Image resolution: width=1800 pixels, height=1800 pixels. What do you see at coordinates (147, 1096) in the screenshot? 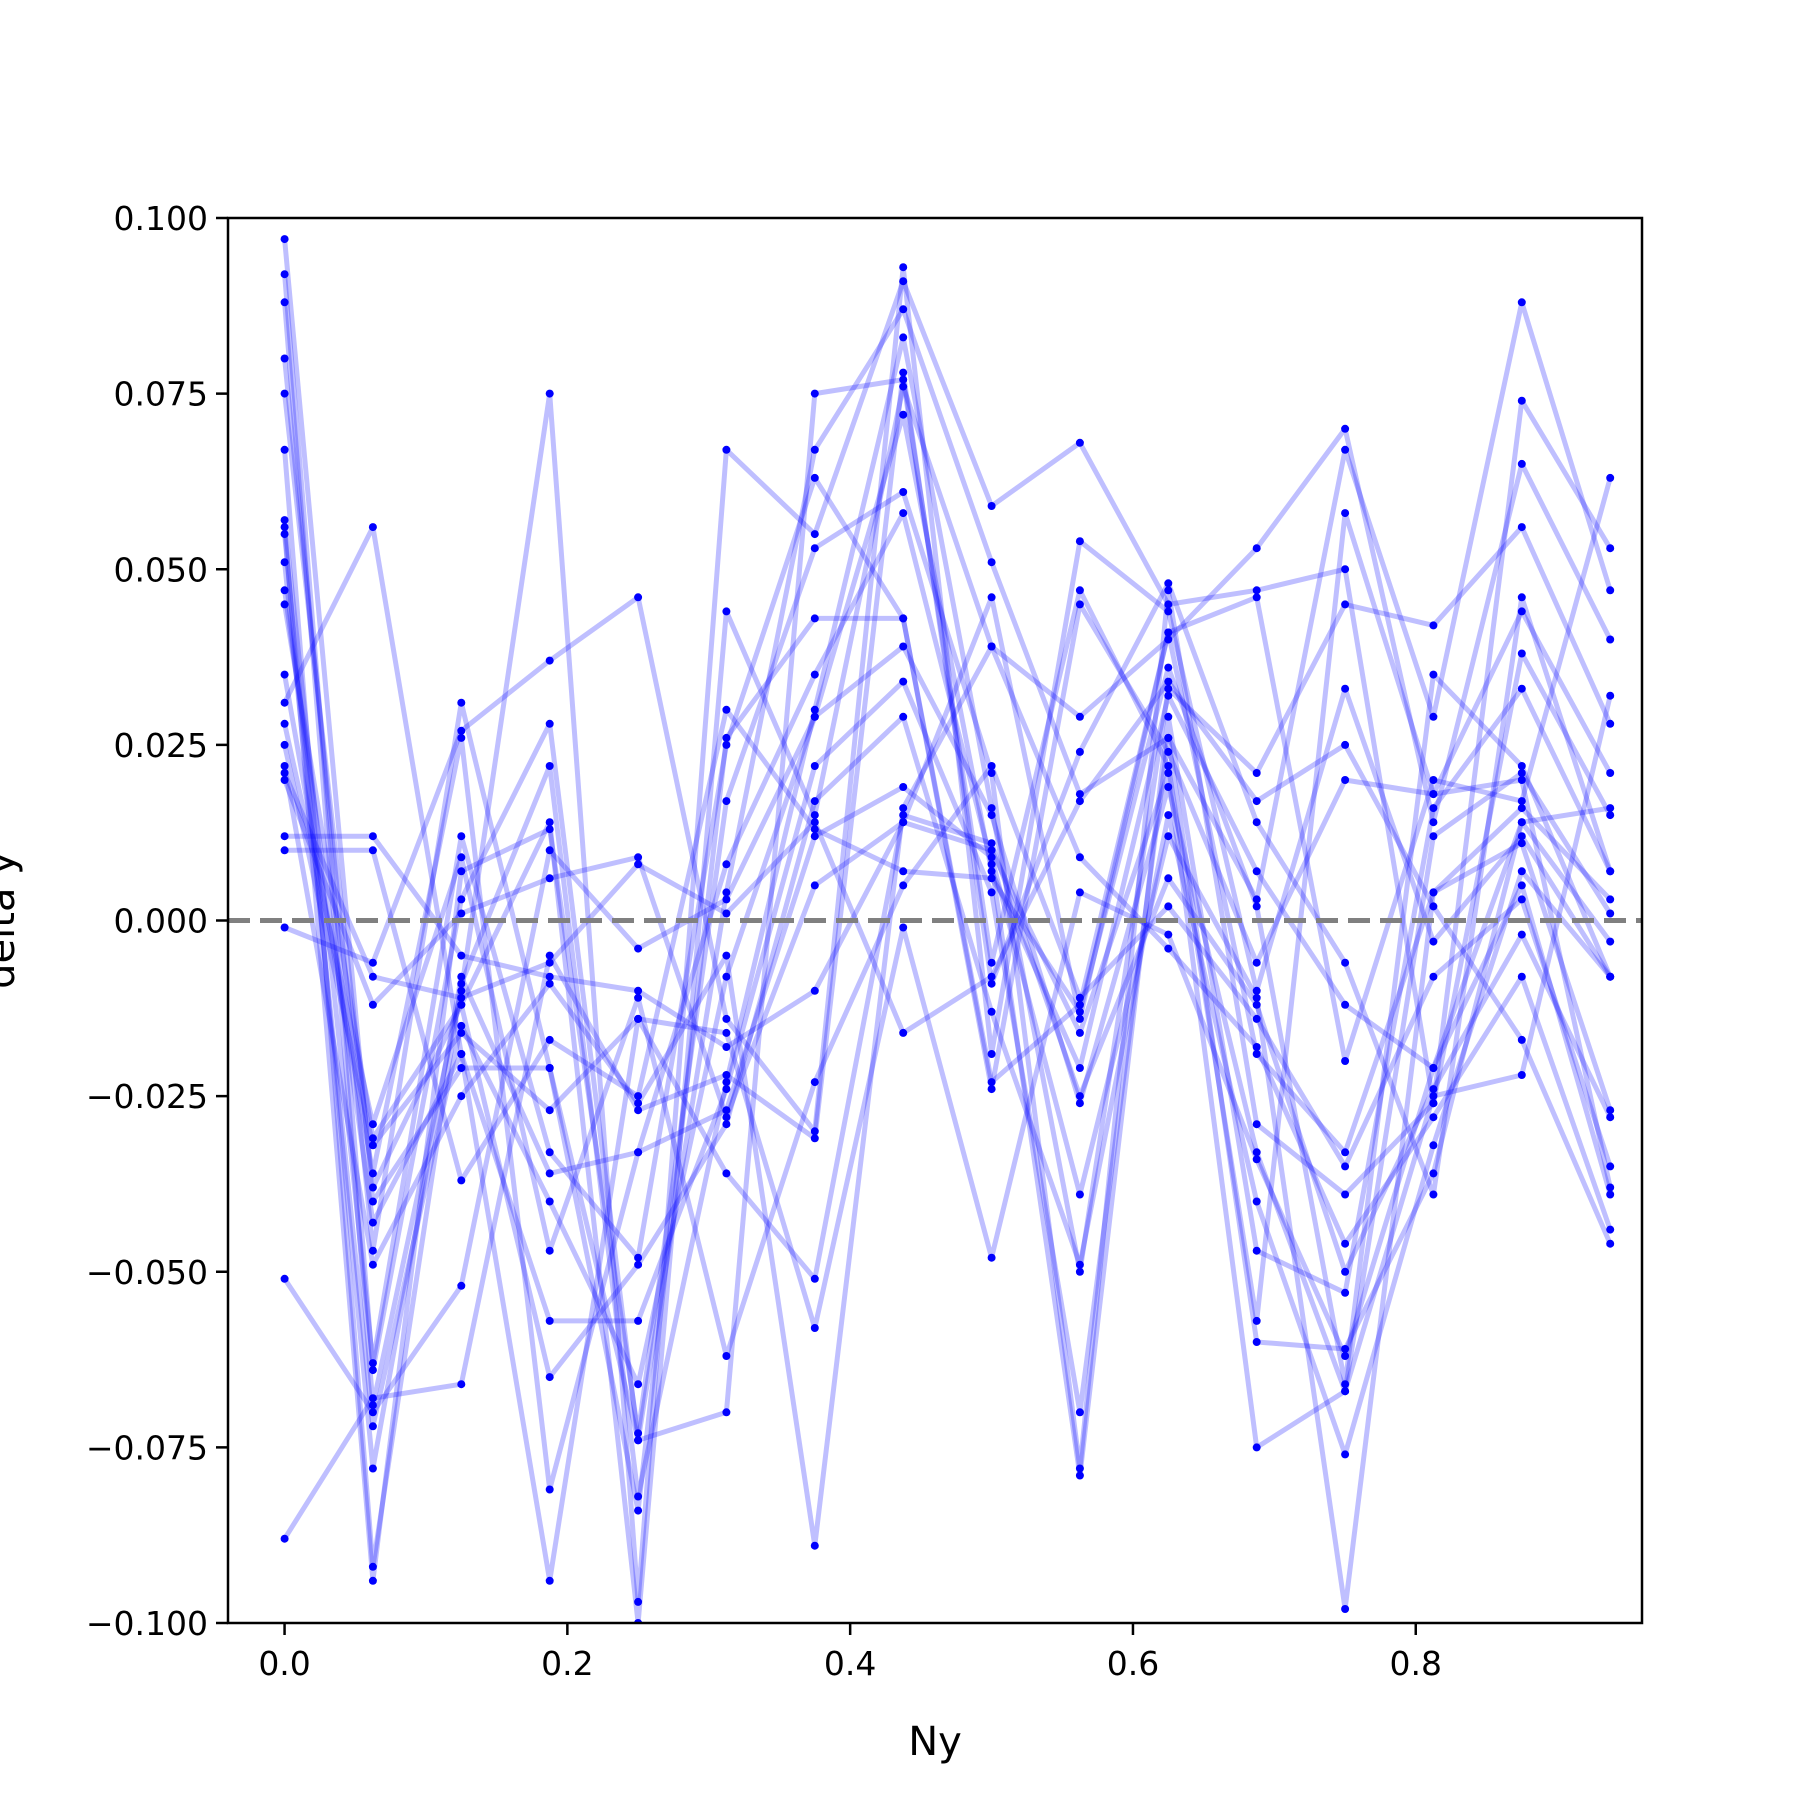
I see `y-tick-label: −0.025` at bounding box center [147, 1096].